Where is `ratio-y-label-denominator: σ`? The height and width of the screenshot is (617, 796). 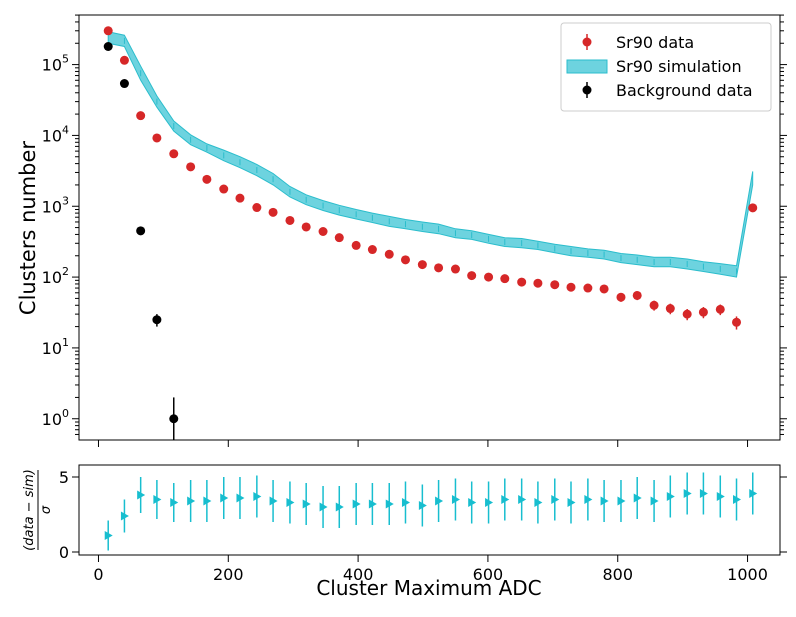 ratio-y-label-denominator: σ is located at coordinates (46, 509).